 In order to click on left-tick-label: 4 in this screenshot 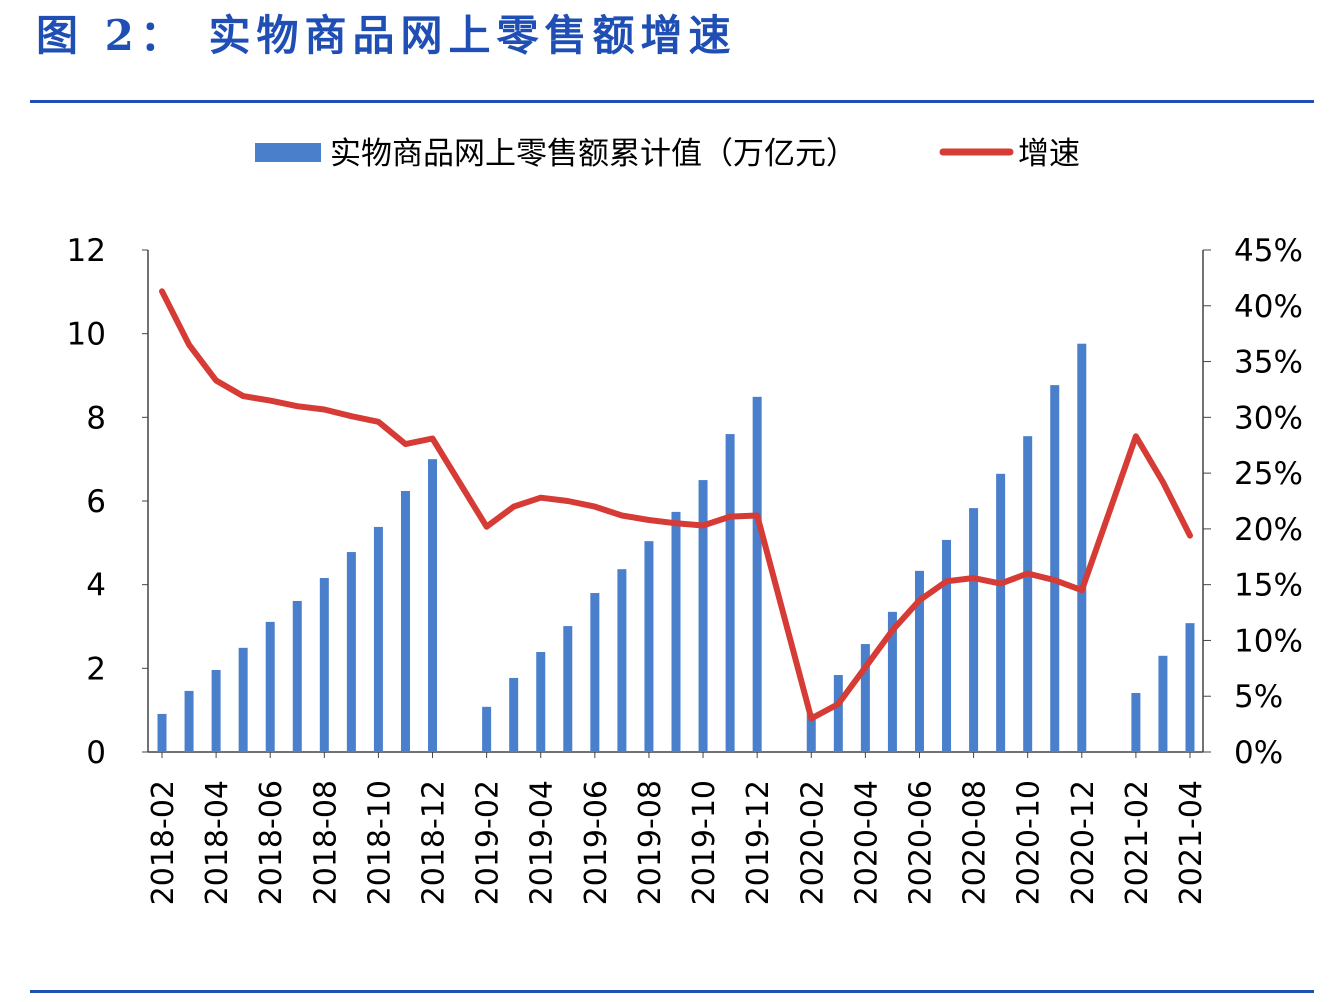, I will do `click(96, 586)`.